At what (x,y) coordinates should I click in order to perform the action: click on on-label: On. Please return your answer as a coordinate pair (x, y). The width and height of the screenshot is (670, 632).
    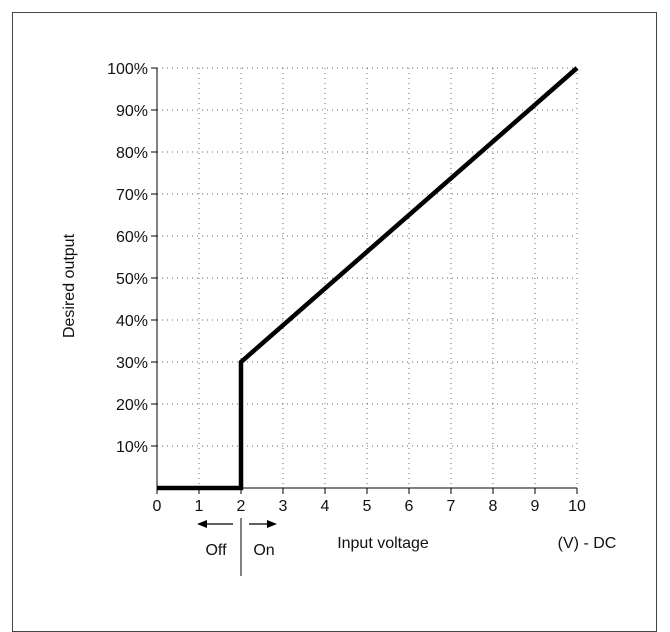
    Looking at the image, I should click on (263, 550).